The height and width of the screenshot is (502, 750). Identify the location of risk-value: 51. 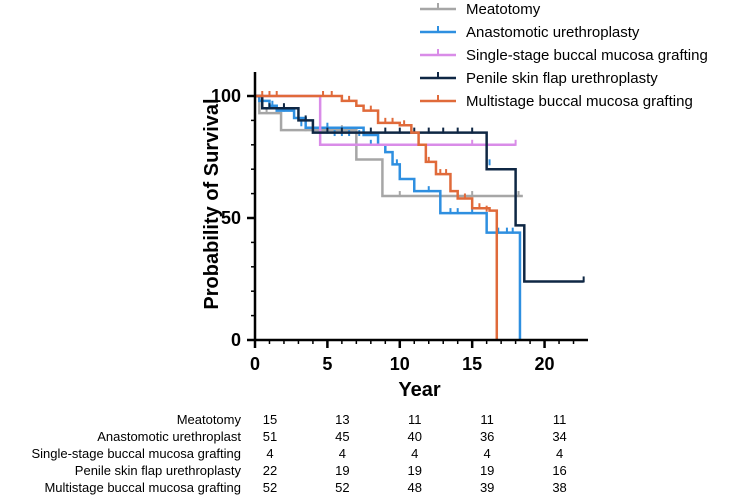
(270, 436).